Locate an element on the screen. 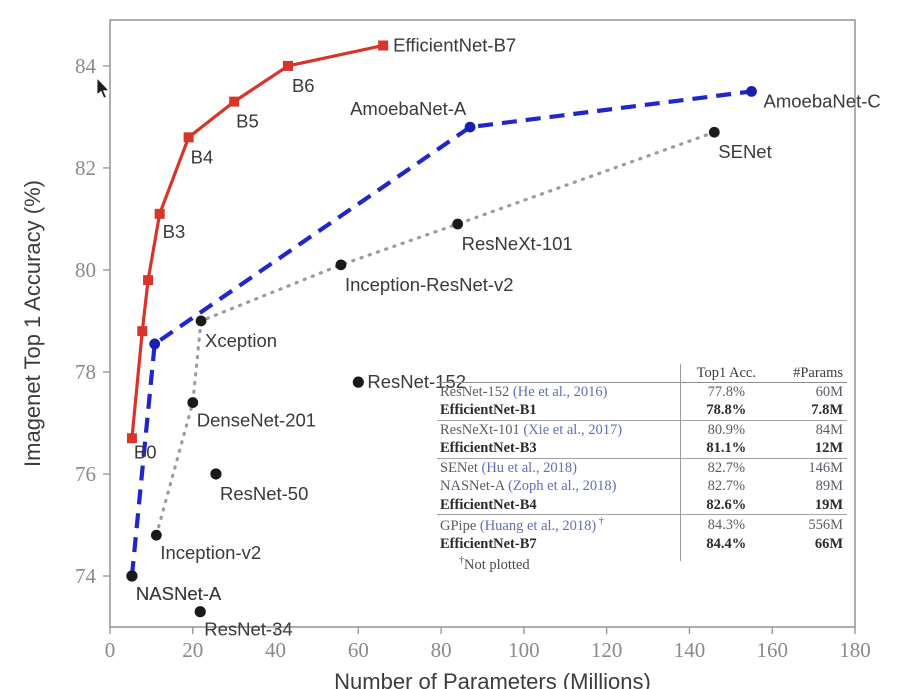 The width and height of the screenshot is (916, 689). x-tick-label: 180 is located at coordinates (855, 650).